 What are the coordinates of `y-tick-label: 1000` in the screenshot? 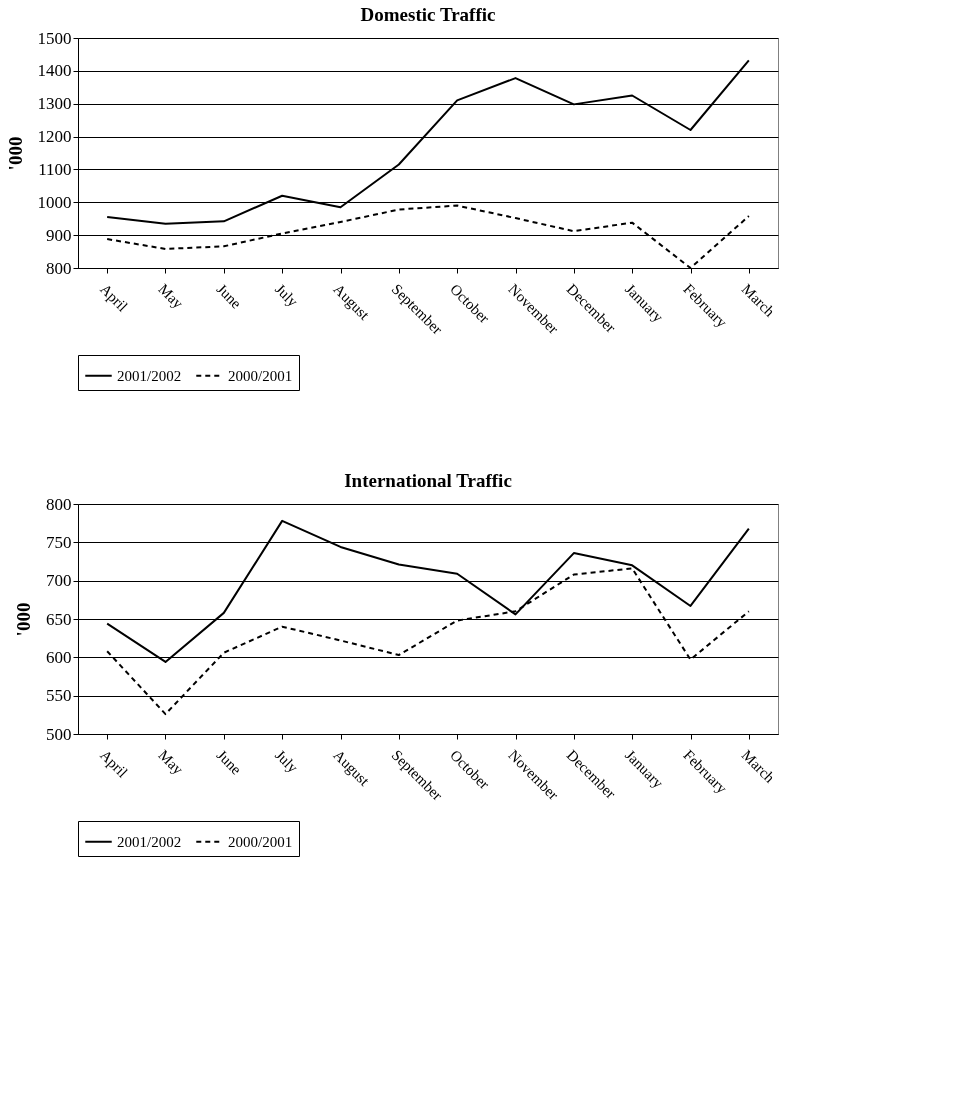 It's located at (54, 202).